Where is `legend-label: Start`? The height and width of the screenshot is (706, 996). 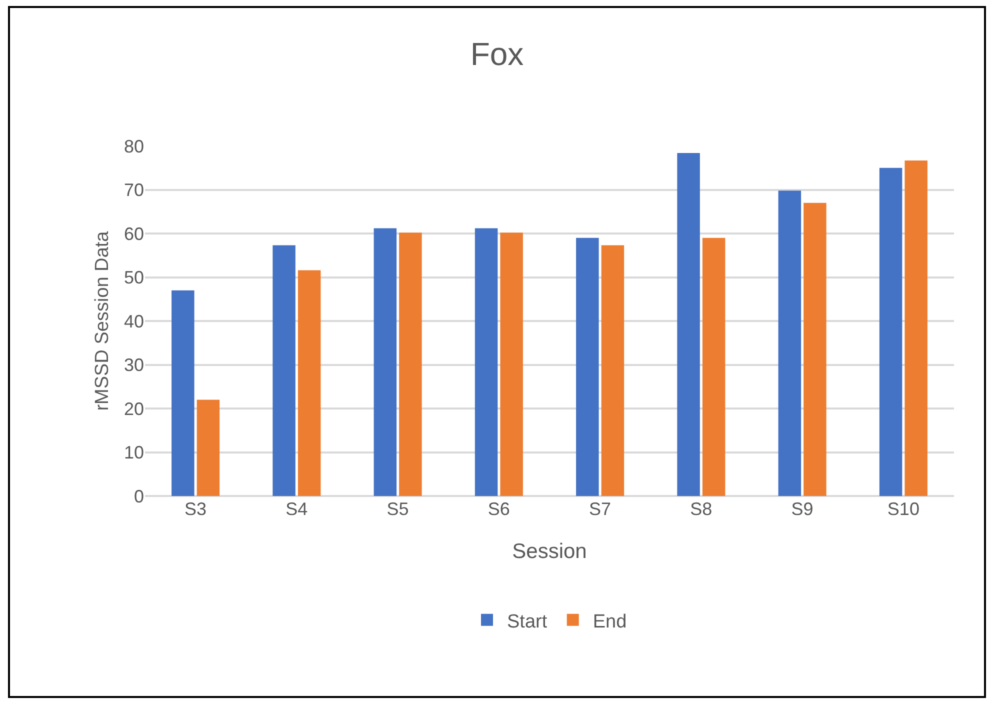
legend-label: Start is located at coordinates (527, 621).